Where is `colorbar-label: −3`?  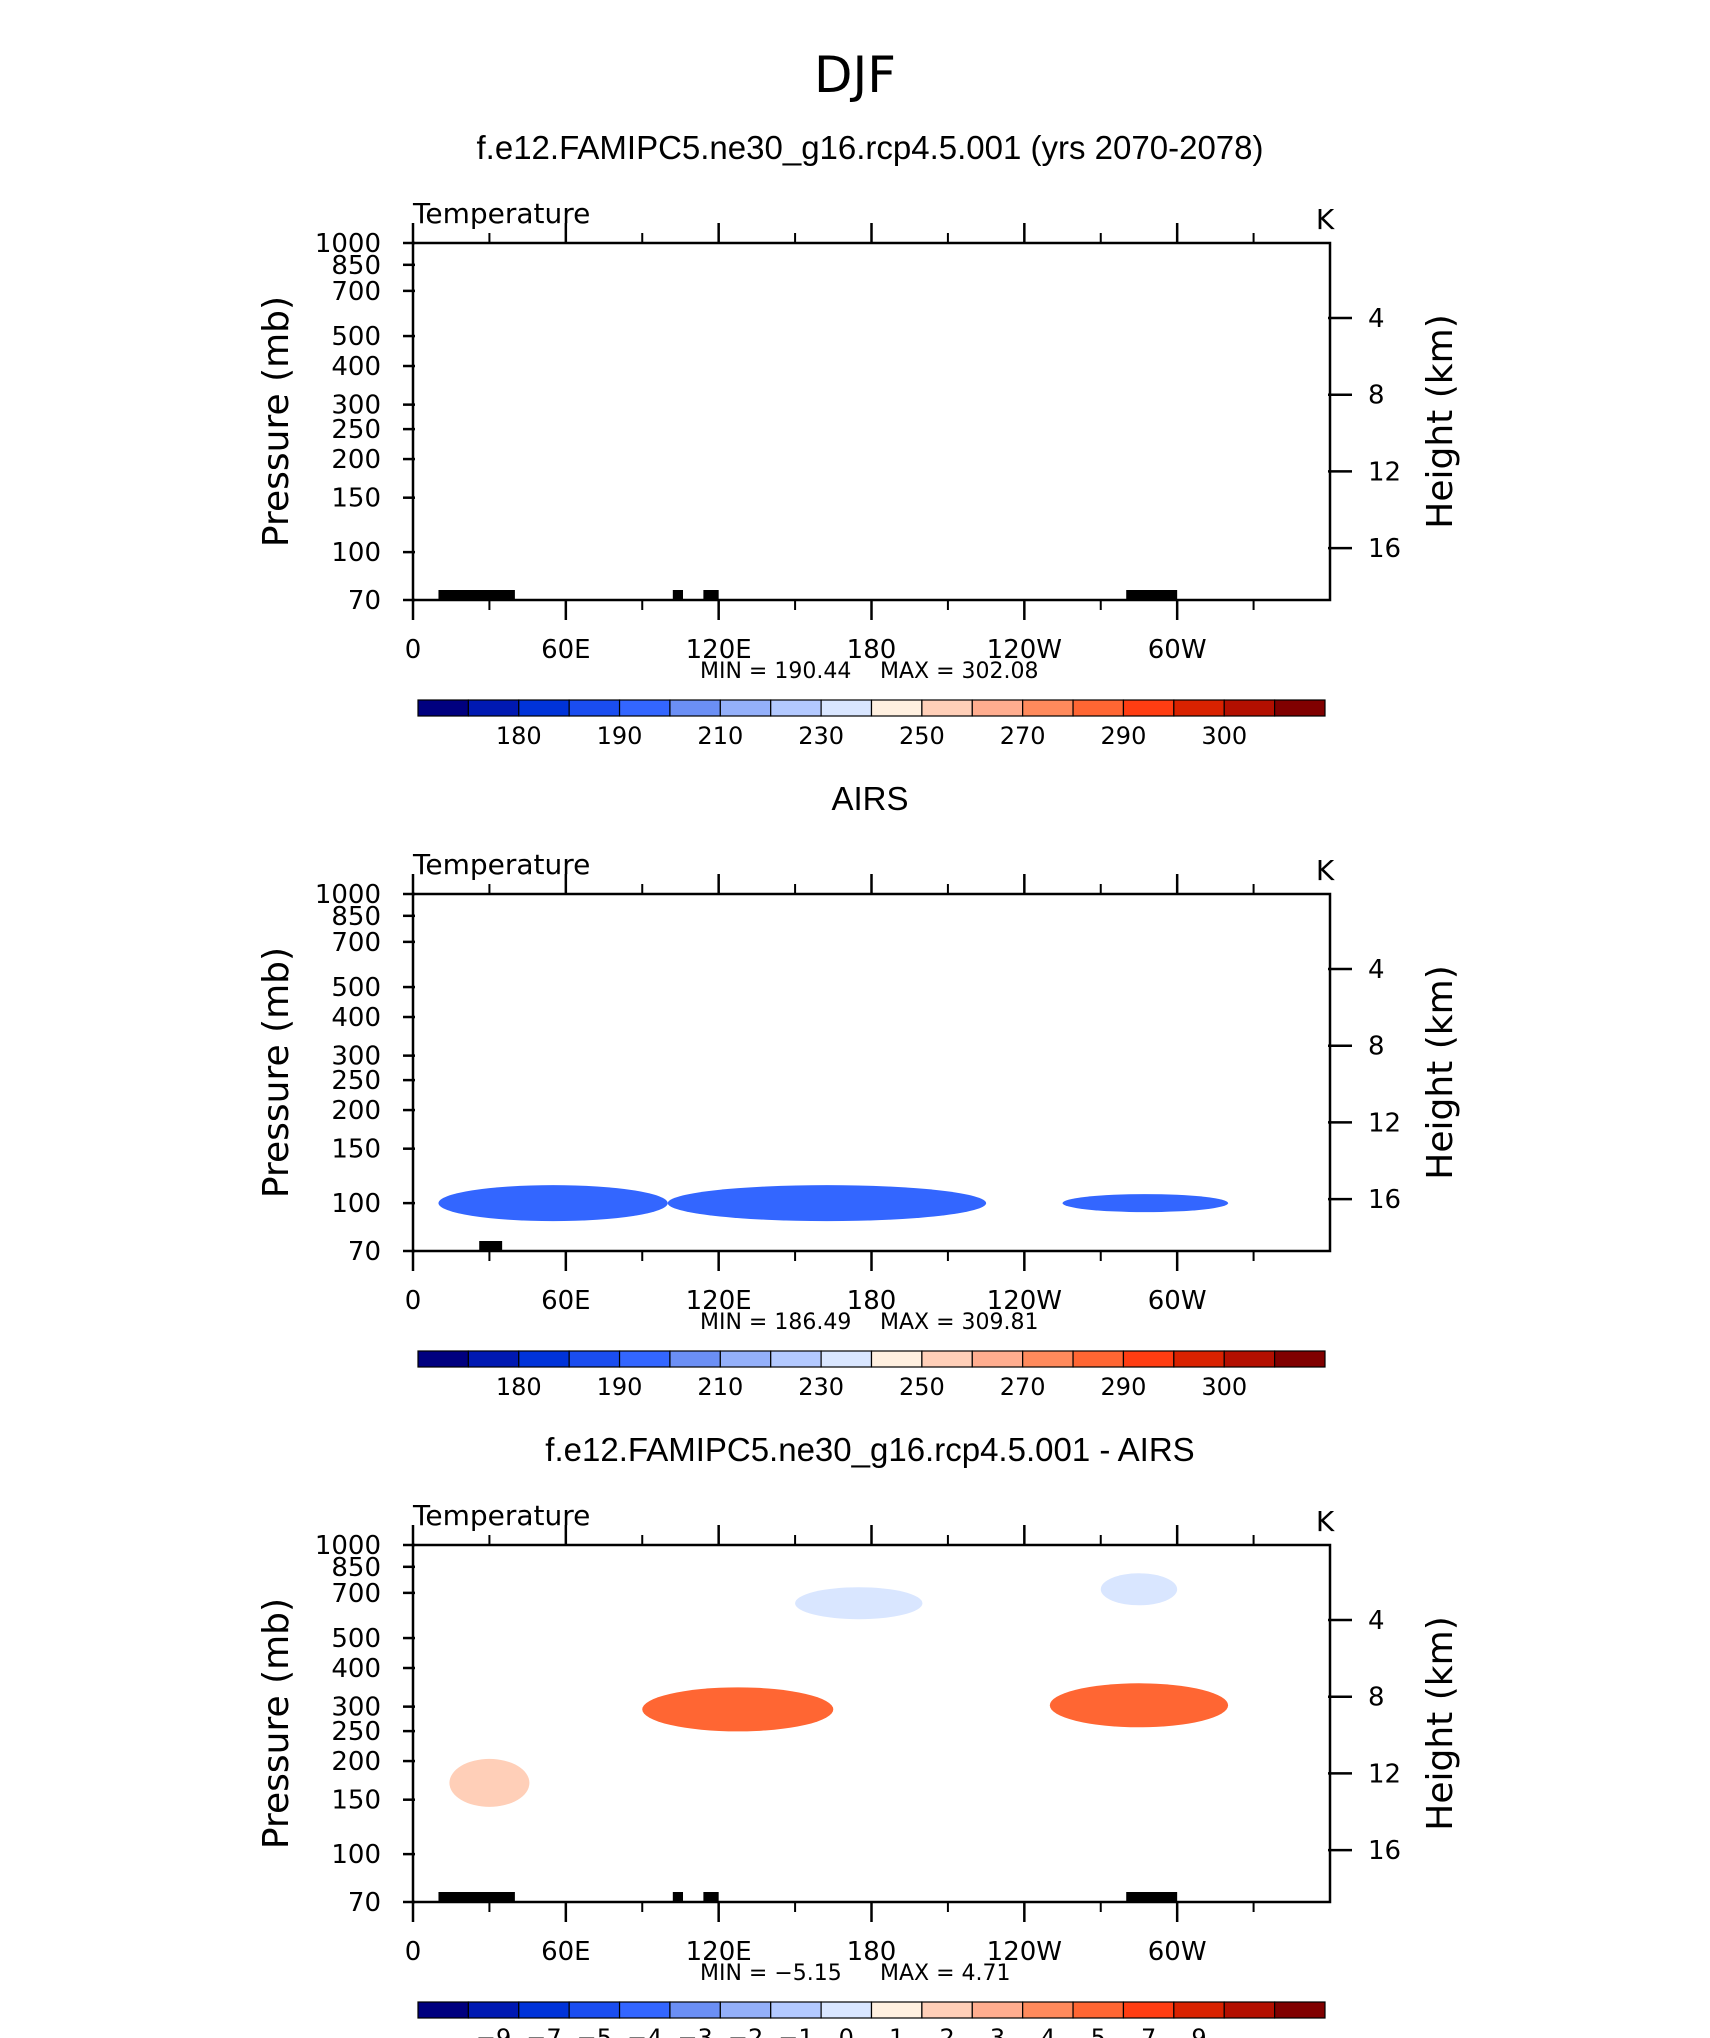
colorbar-label: −3 is located at coordinates (694, 2031).